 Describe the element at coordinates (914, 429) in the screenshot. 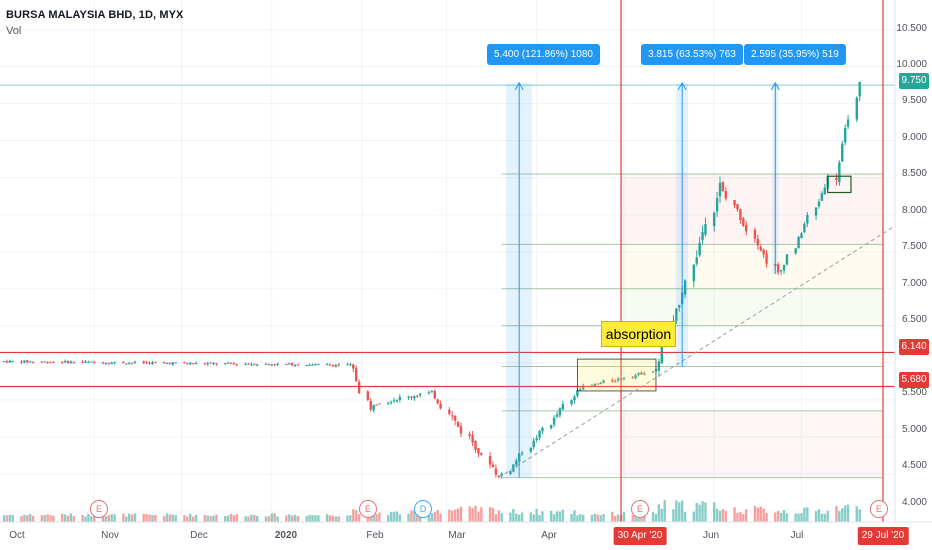

I see `y-tick-label: 5.000` at that location.